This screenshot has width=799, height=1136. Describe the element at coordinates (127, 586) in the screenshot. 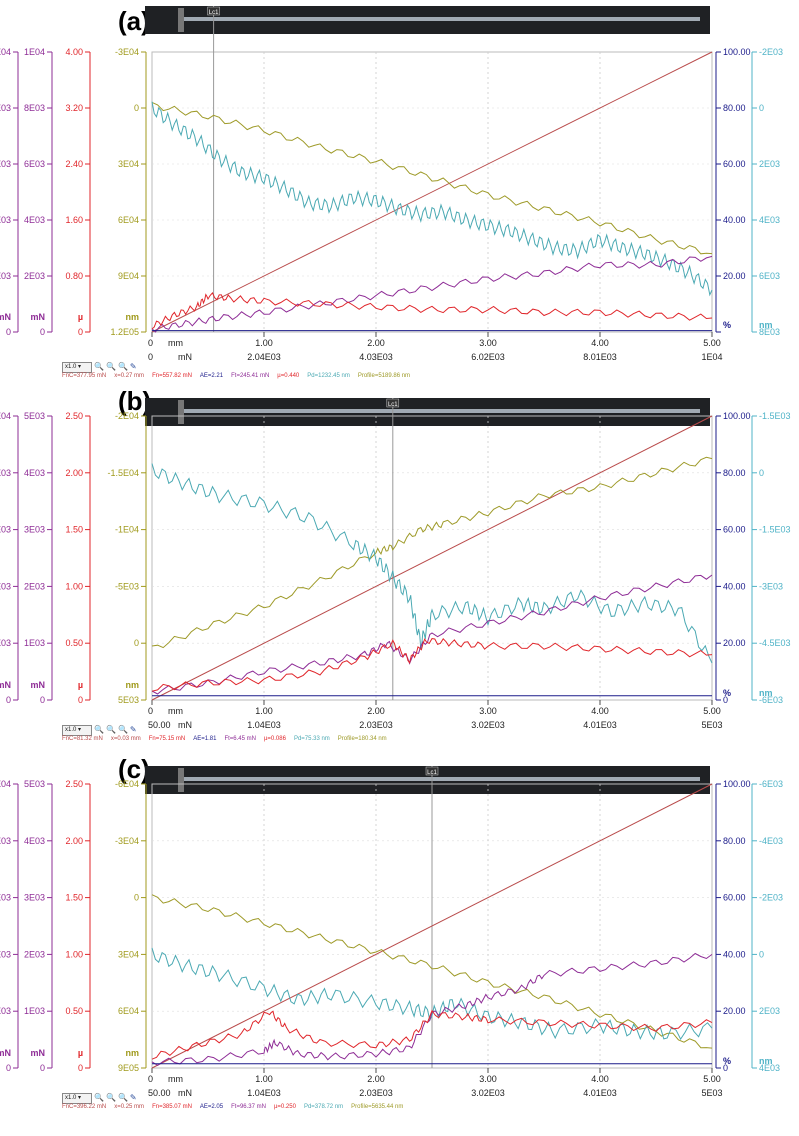

I see `left-axis-tick-label: -5E03` at that location.